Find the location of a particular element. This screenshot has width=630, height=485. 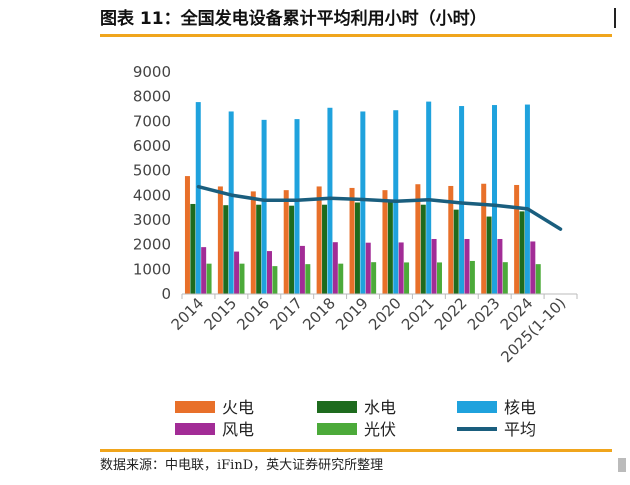

bar-核电-2017 is located at coordinates (297, 206).